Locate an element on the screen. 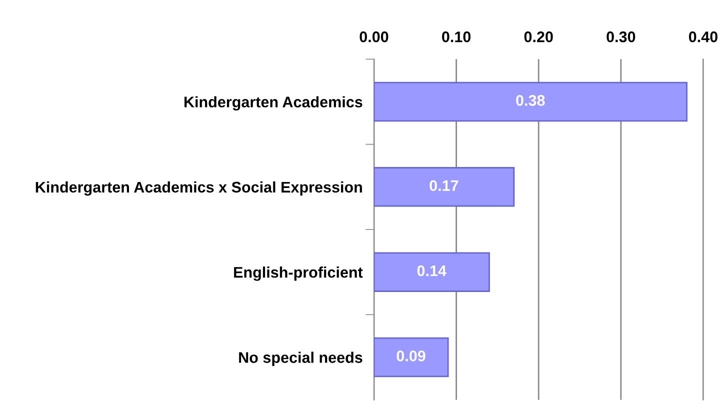 The width and height of the screenshot is (722, 408). data-label: 0.17 is located at coordinates (444, 186).